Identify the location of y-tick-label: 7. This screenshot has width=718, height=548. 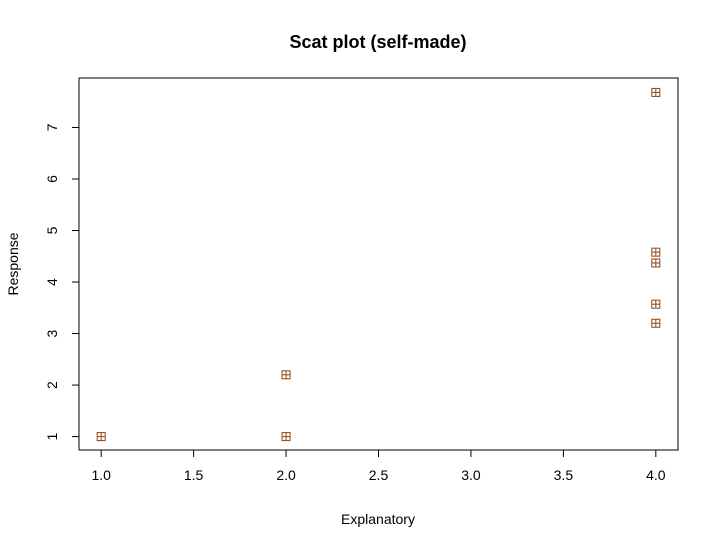
(52, 127).